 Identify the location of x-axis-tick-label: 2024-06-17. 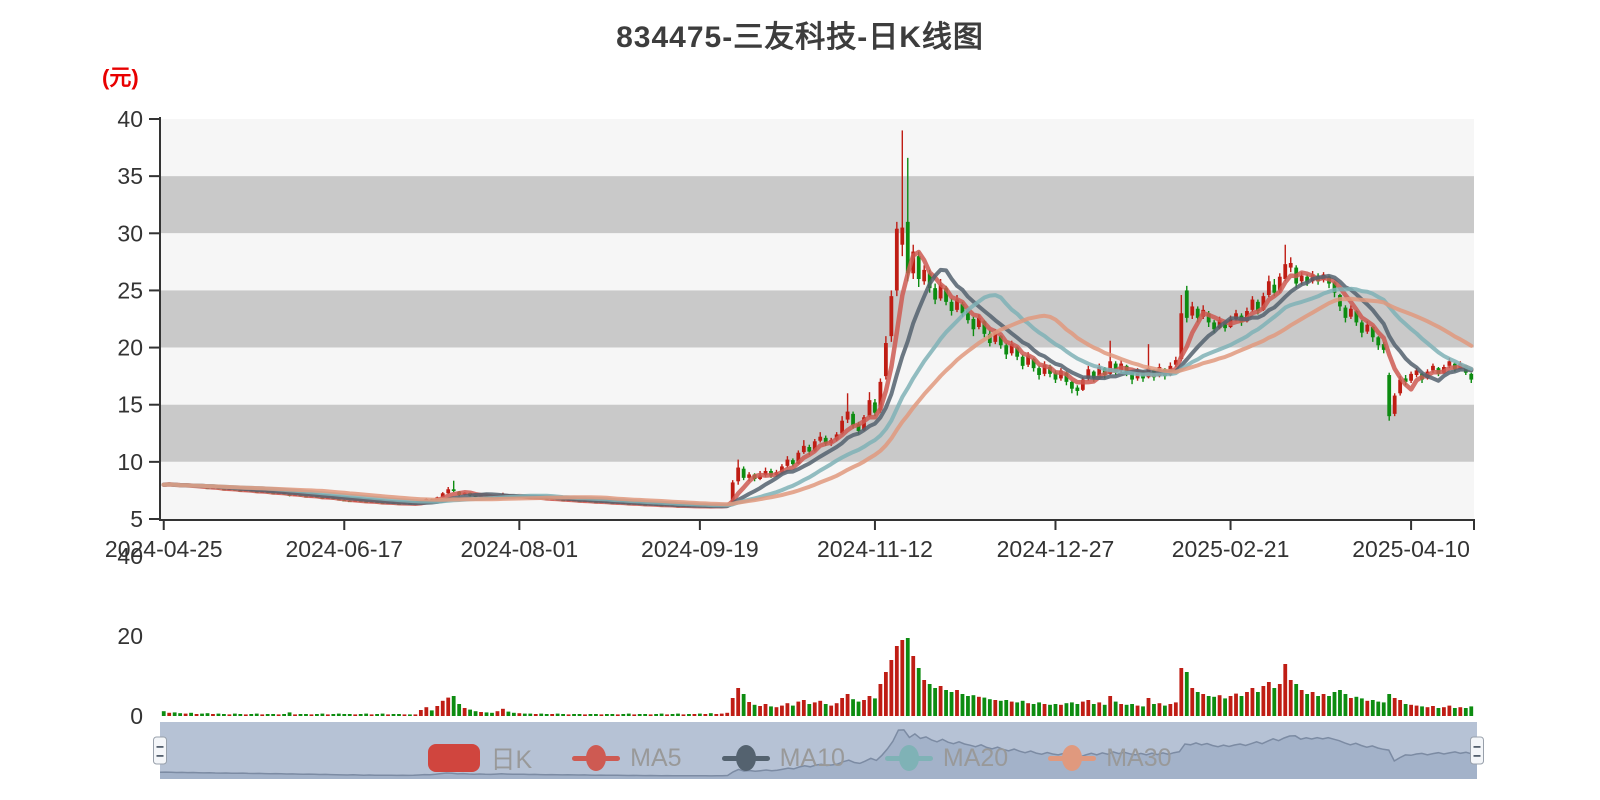
(344, 549).